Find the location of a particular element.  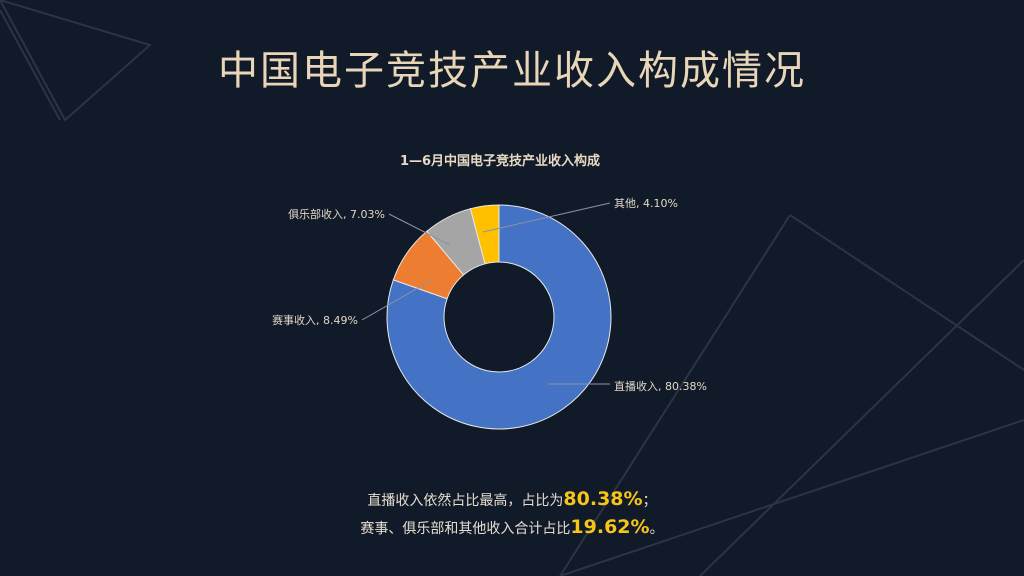

summary-text-2: 赛事、俱乐部和其他收入合计占比 is located at coordinates (465, 529).